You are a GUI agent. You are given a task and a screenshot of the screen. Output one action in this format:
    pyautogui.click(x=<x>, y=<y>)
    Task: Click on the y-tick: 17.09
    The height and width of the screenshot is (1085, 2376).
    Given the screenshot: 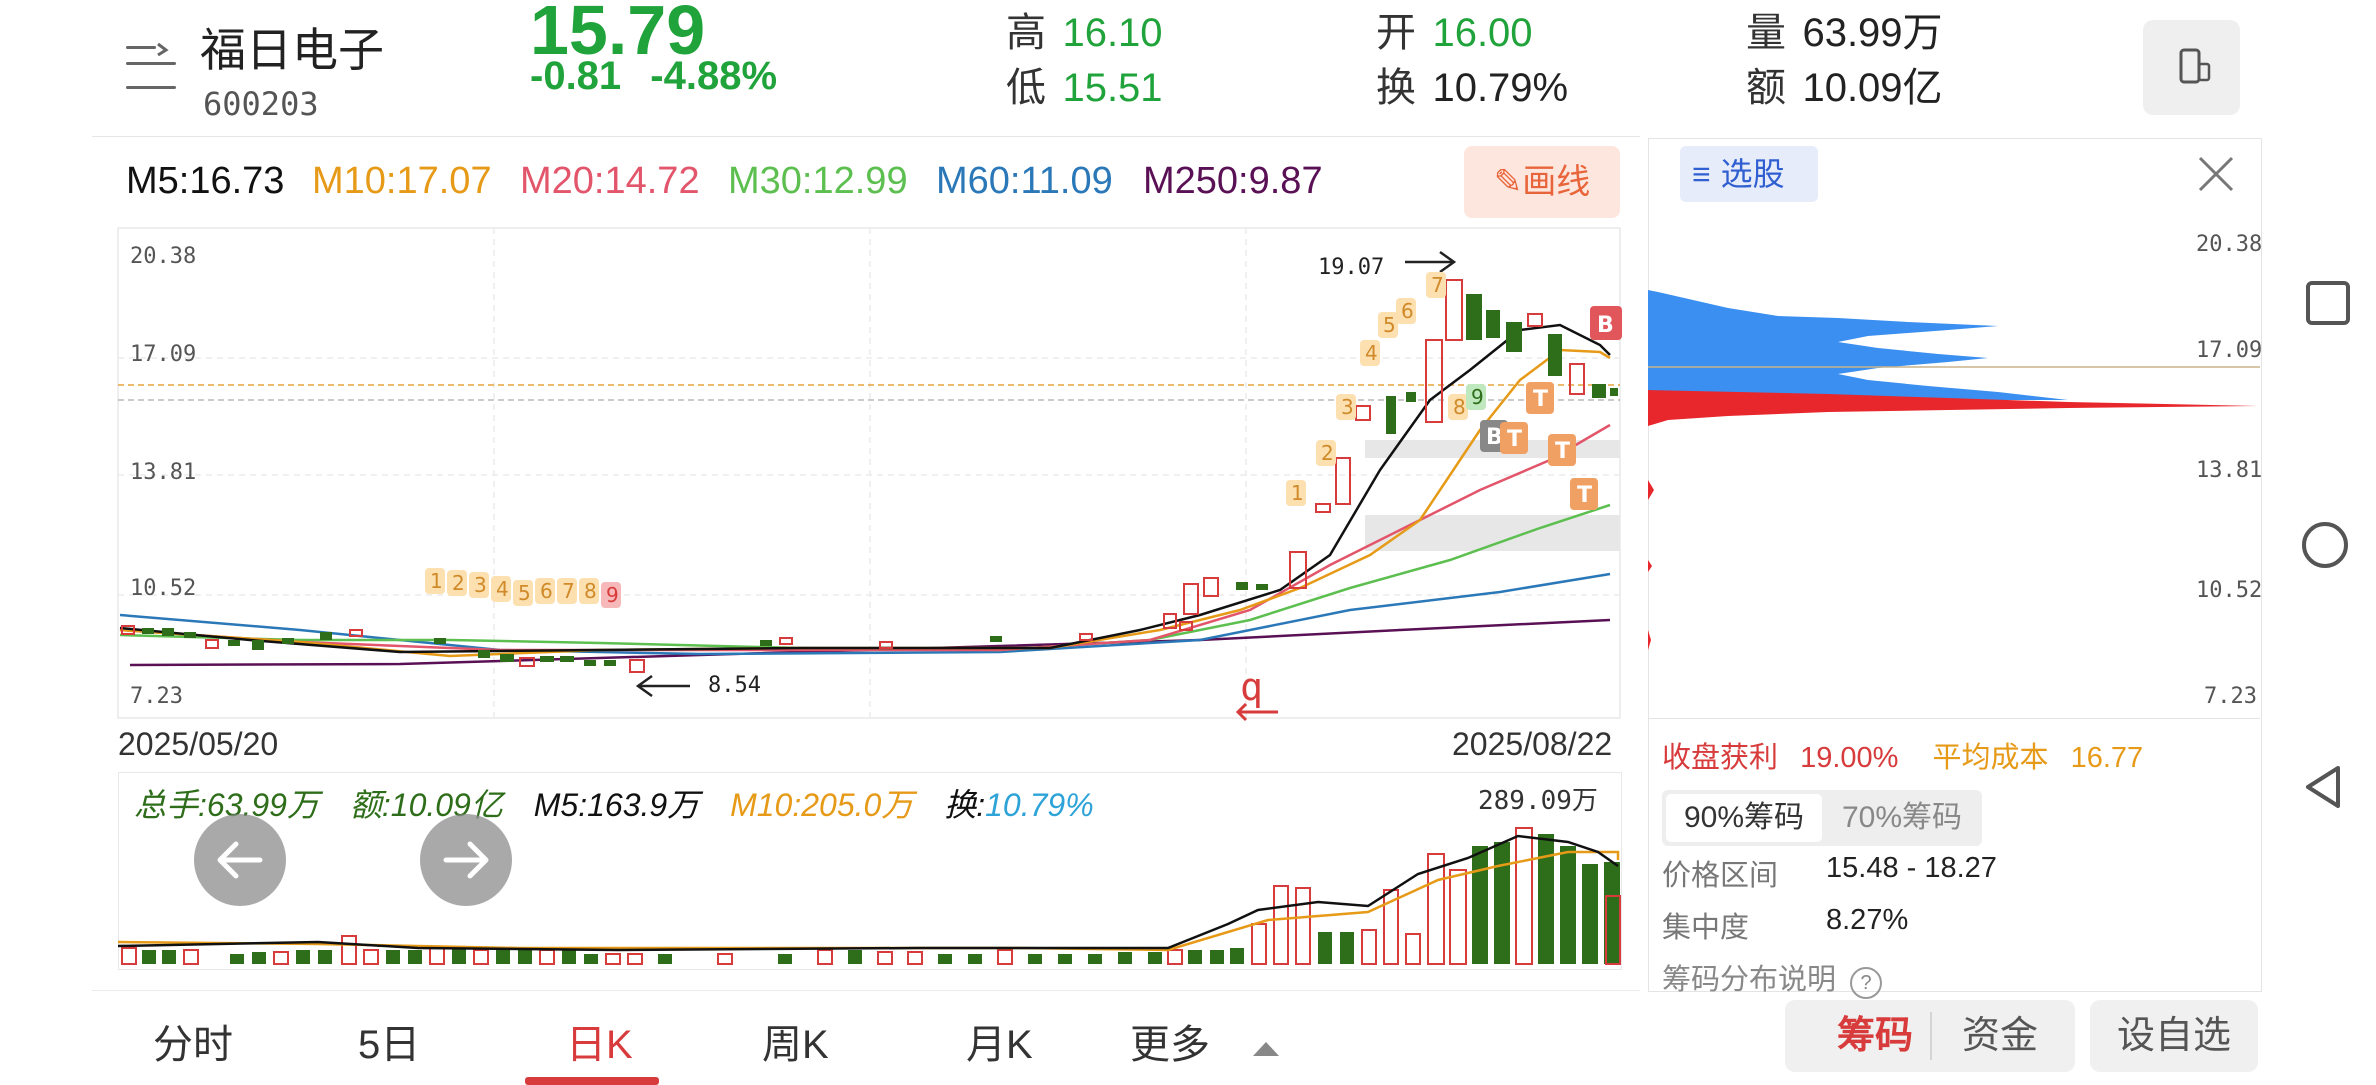 What is the action you would take?
    pyautogui.click(x=163, y=354)
    